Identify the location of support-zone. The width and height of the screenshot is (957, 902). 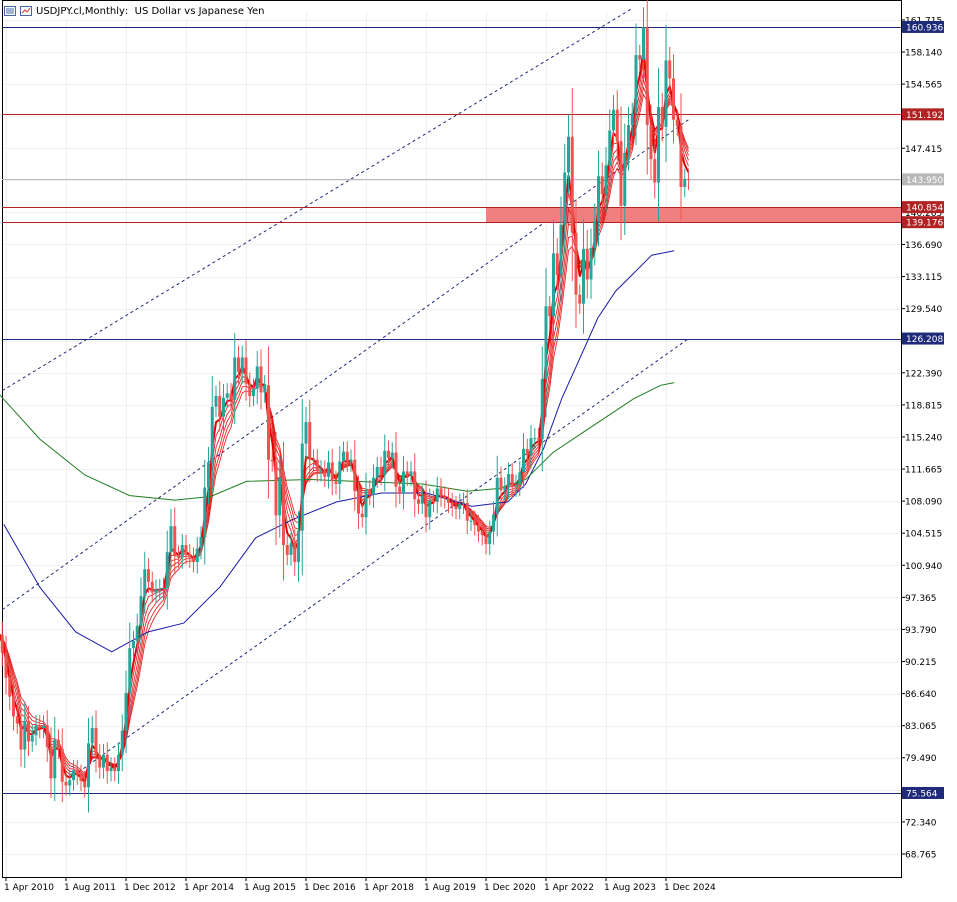
(693, 215).